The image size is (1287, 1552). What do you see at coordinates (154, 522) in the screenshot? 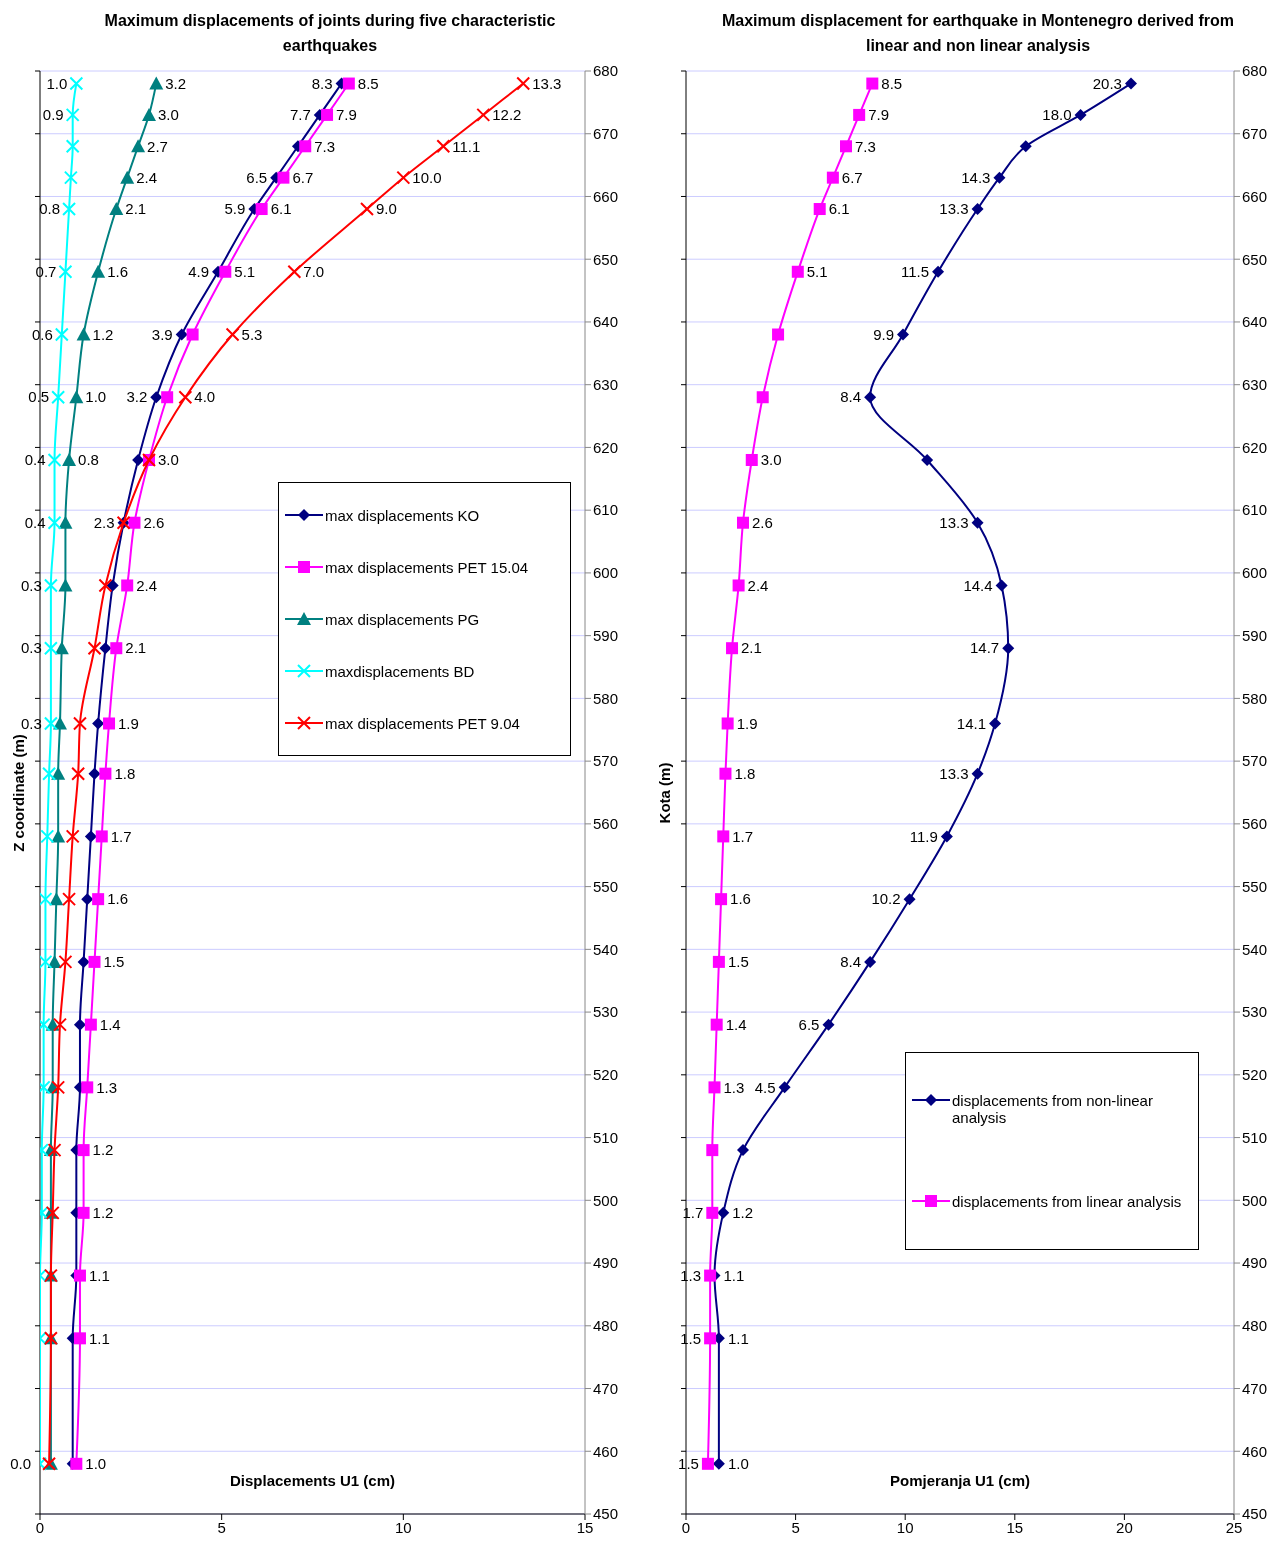
I see `annotation: 2.6` at bounding box center [154, 522].